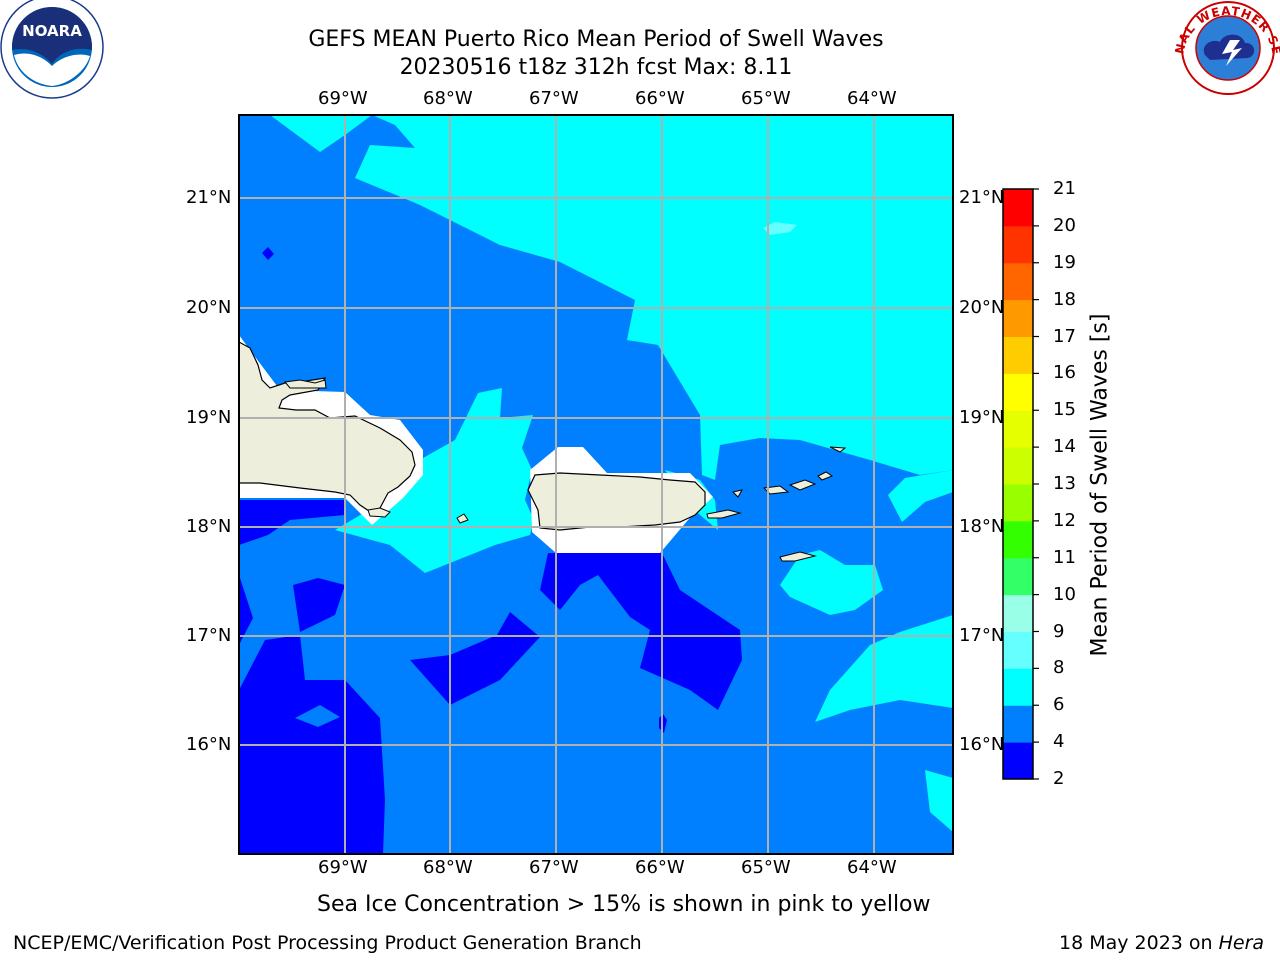 This screenshot has height=960, width=1280. Describe the element at coordinates (872, 98) in the screenshot. I see `lon-label-top-64w: 64°W` at that location.